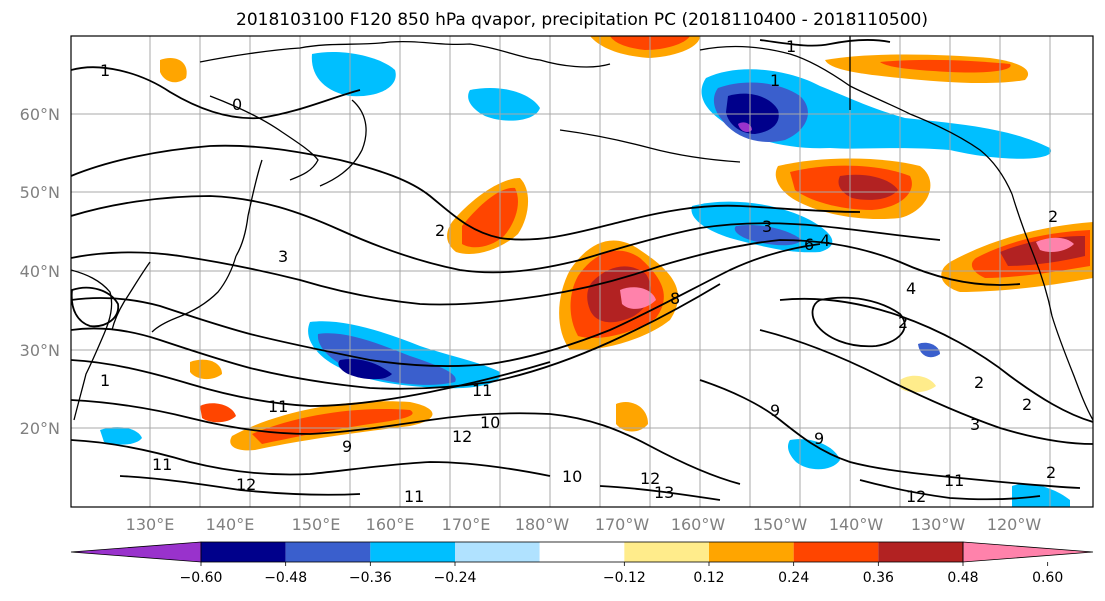 This screenshot has height=601, width=1105. What do you see at coordinates (92, 345) in the screenshot?
I see `coast-china` at bounding box center [92, 345].